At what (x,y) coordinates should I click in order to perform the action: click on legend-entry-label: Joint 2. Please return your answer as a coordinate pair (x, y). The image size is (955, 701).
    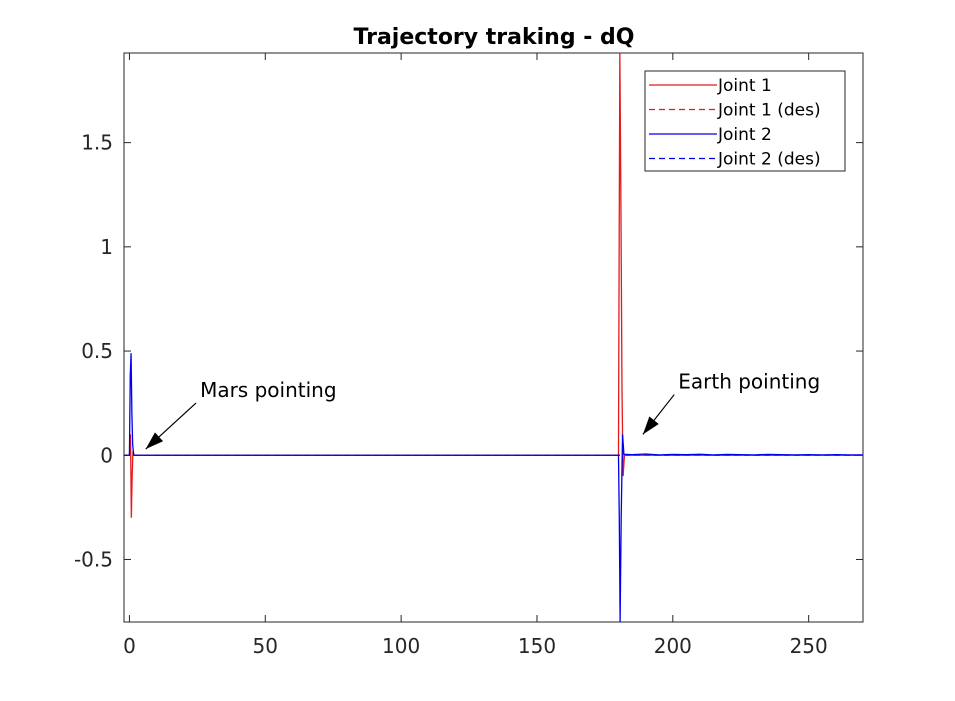
    Looking at the image, I should click on (744, 135).